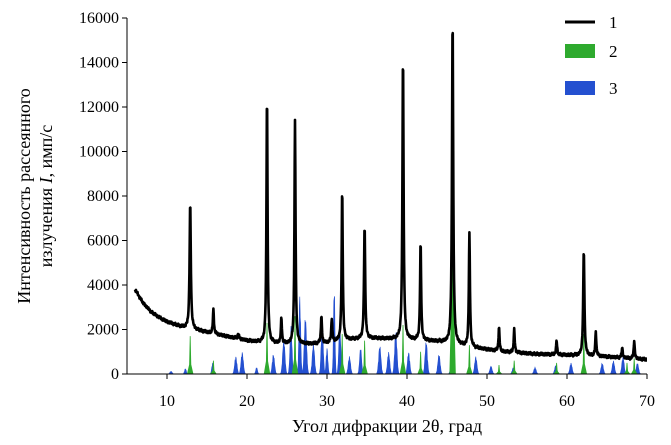 This screenshot has height=445, width=671. Describe the element at coordinates (327, 401) in the screenshot. I see `x-tick-label: 30` at that location.